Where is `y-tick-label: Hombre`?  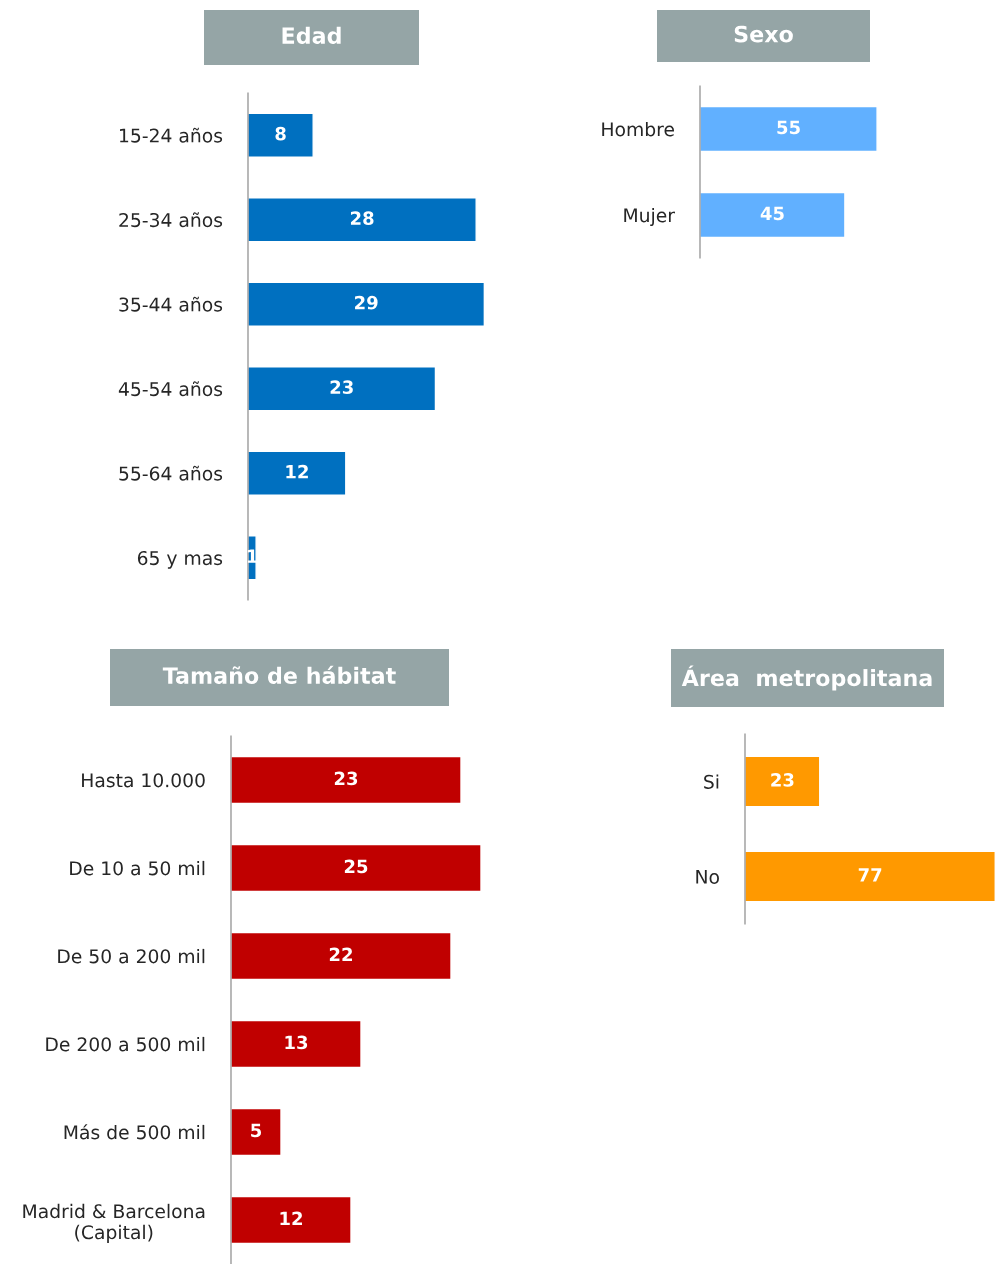 y-tick-label: Hombre is located at coordinates (638, 129).